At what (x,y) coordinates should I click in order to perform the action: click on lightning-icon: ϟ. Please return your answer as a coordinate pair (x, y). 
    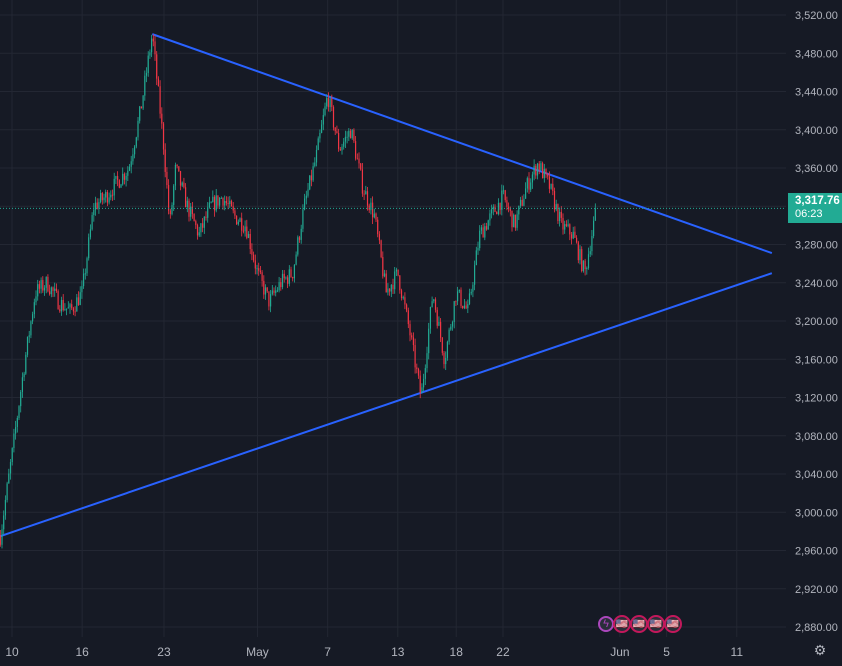
    Looking at the image, I should click on (606, 624).